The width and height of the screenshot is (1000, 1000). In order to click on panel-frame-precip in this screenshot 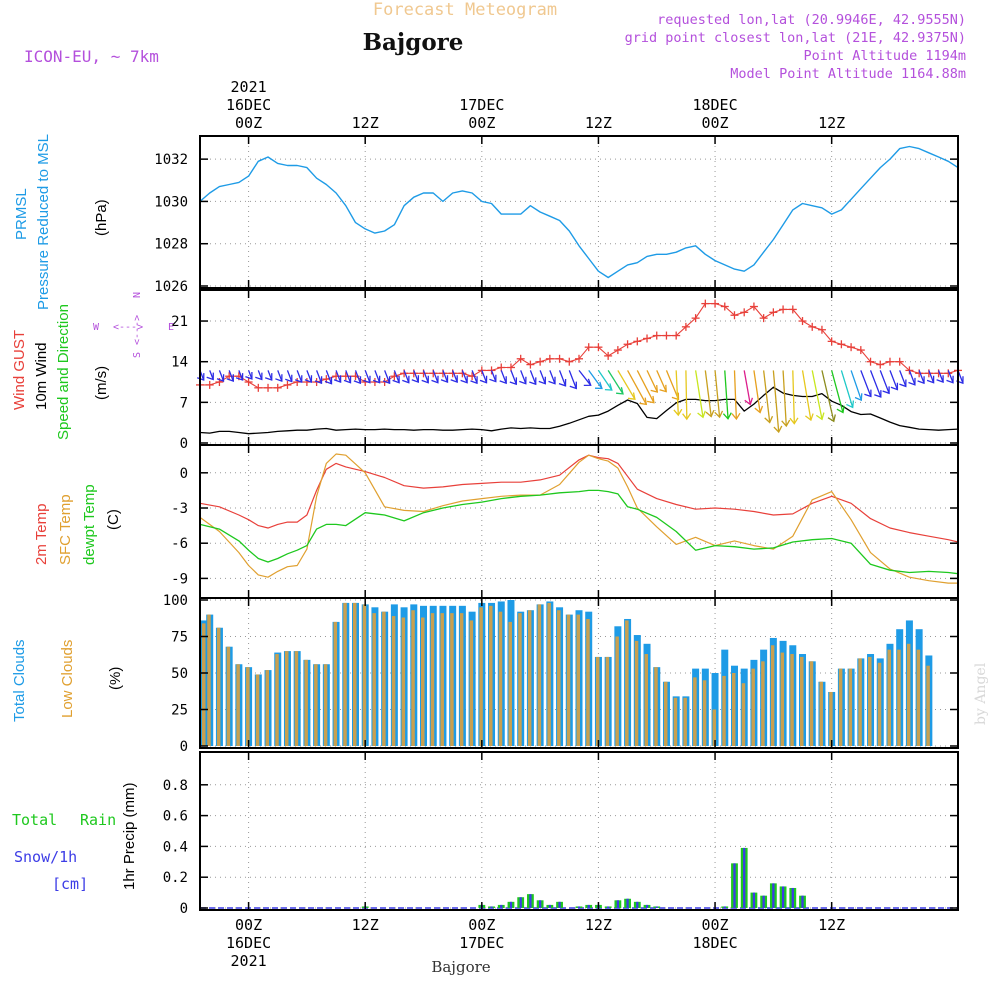, I will do `click(579, 831)`.